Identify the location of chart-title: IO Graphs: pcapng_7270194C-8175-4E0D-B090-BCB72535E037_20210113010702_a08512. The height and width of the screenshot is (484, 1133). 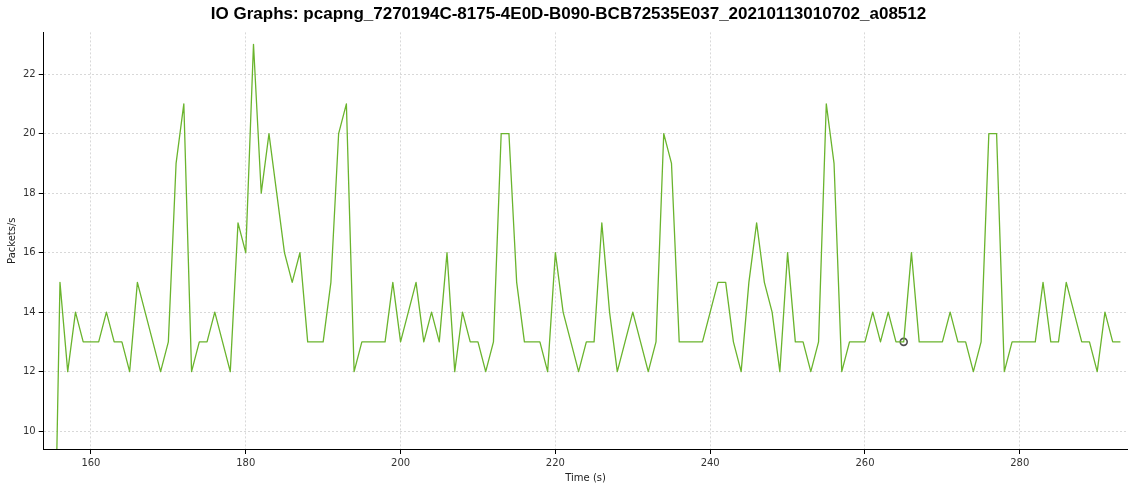
(568, 13).